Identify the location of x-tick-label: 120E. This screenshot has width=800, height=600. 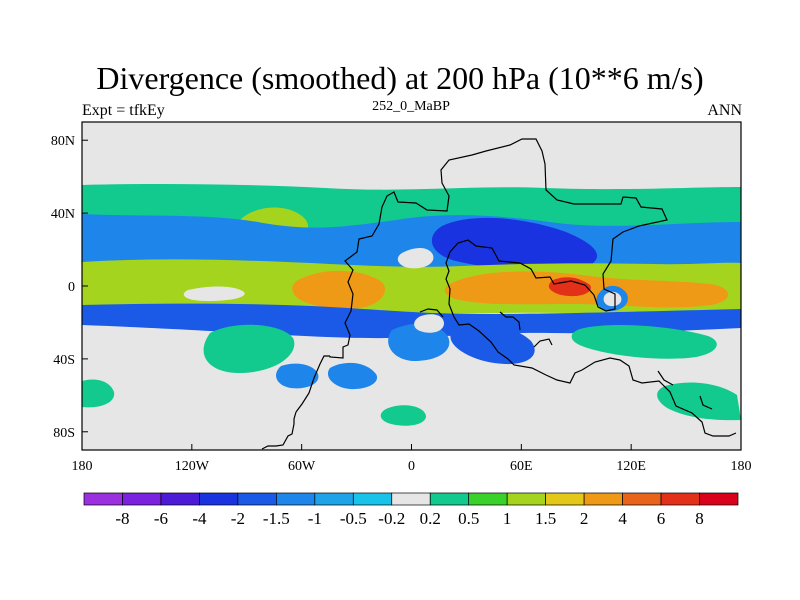
(631, 466).